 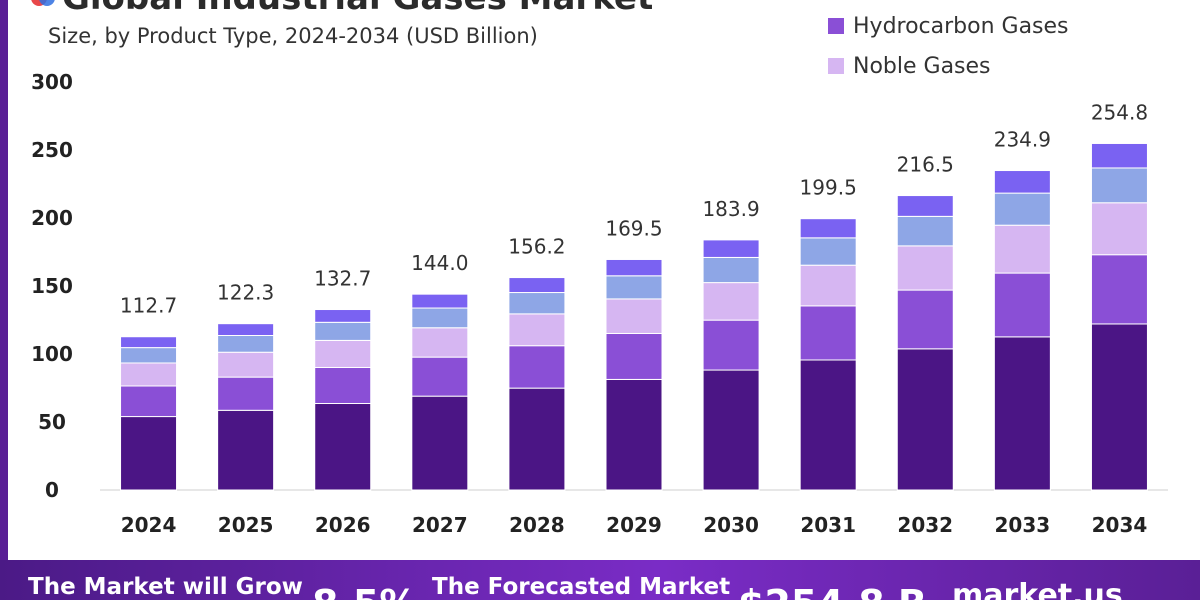 I want to click on y-tick-label: 250, so click(x=52, y=150).